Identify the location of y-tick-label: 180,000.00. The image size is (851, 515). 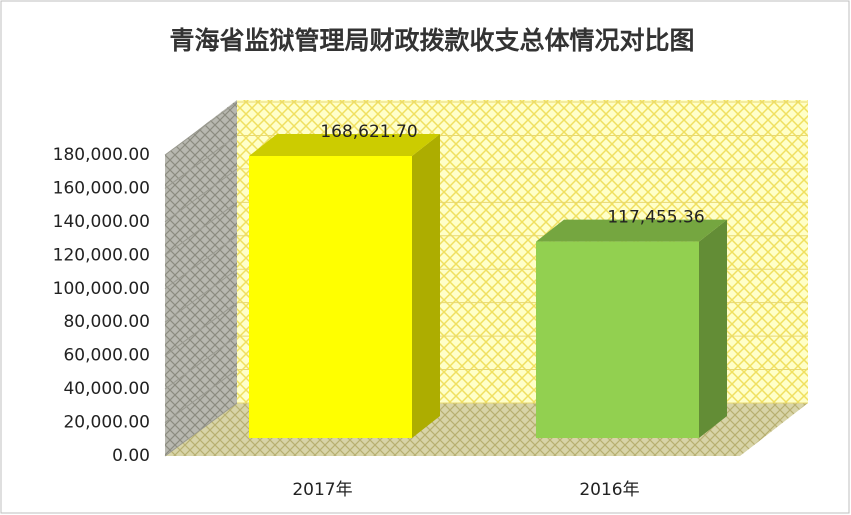
(101, 155).